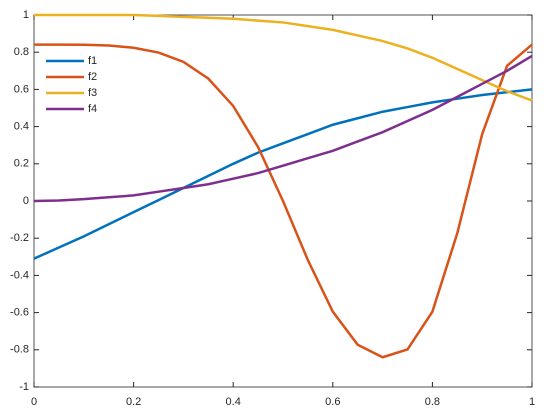 This screenshot has width=550, height=414. Describe the element at coordinates (92, 77) in the screenshot. I see `legend-label: f2` at that location.